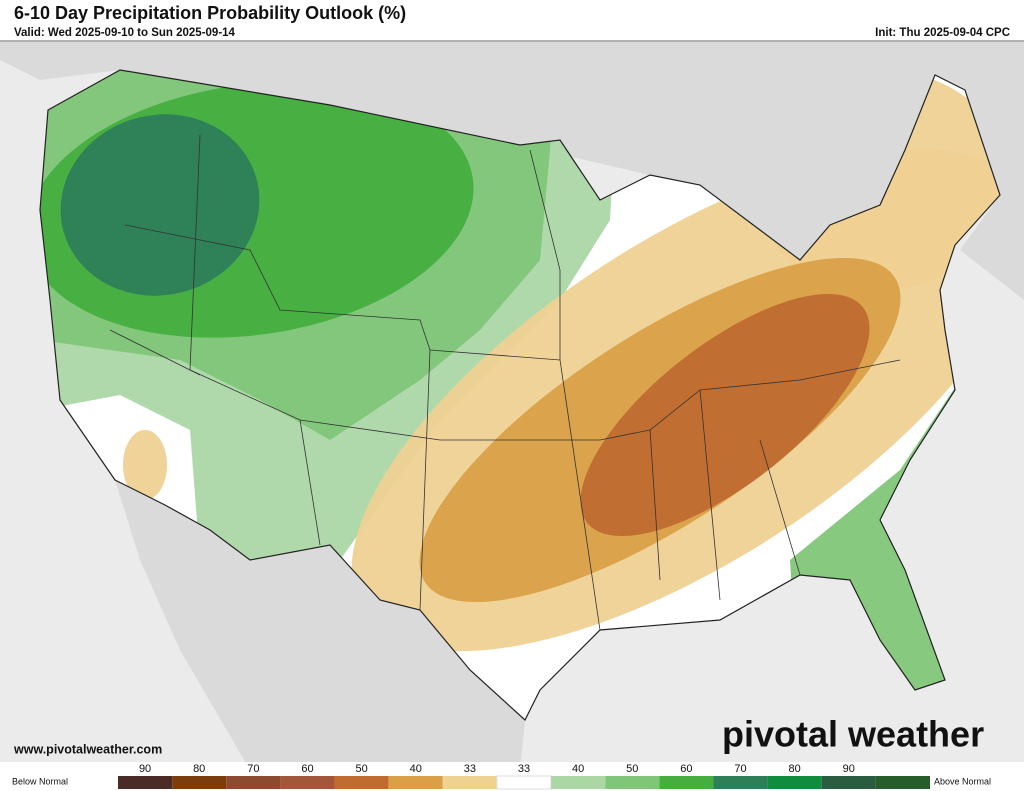 Image resolution: width=1024 pixels, height=791 pixels. Describe the element at coordinates (40, 781) in the screenshot. I see `below-label: Below Normal` at that location.